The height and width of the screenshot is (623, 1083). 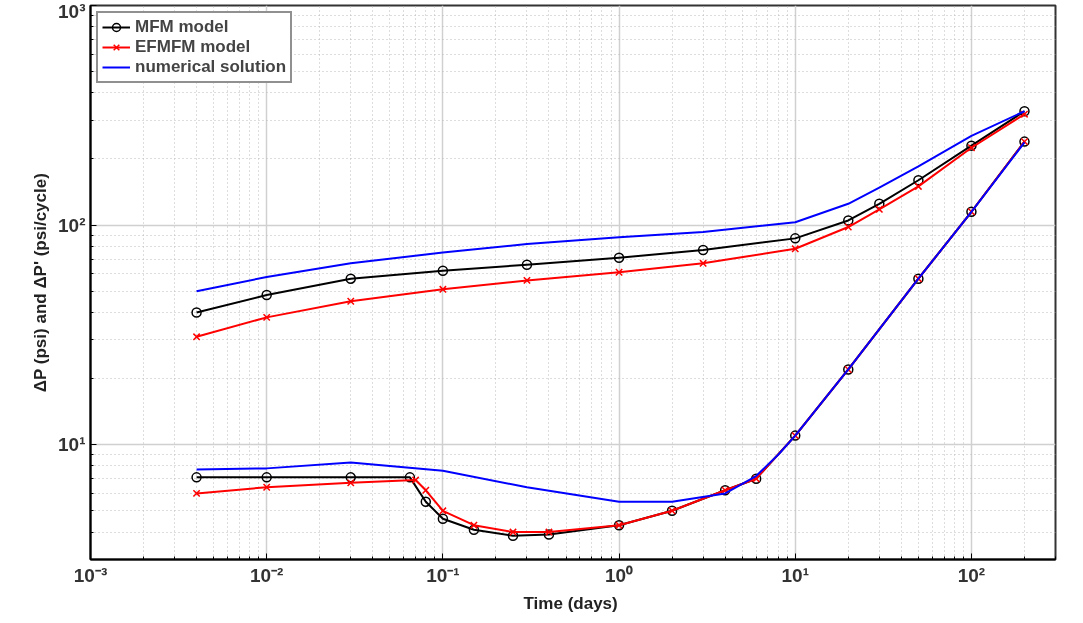 What do you see at coordinates (443, 575) in the screenshot?
I see `x-tick-label: 10⁻¹` at bounding box center [443, 575].